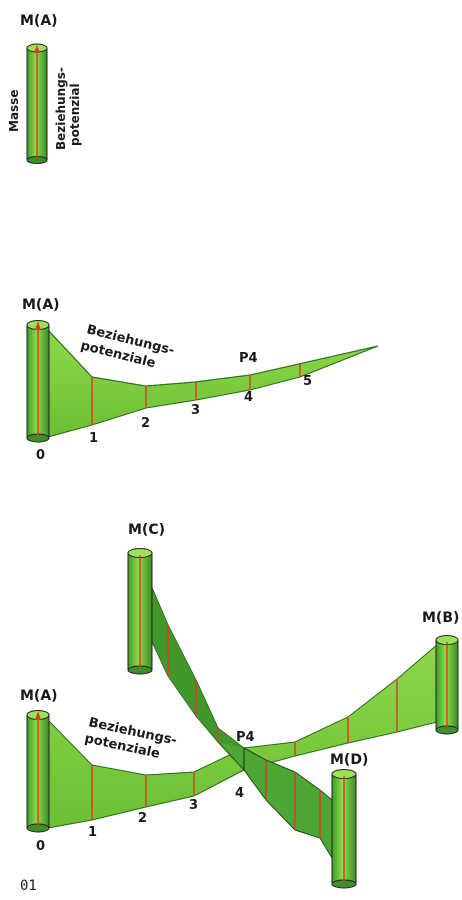 Image resolution: width=462 pixels, height=900 pixels. Describe the element at coordinates (75, 114) in the screenshot. I see `potential-label-line2: potenzial` at that location.